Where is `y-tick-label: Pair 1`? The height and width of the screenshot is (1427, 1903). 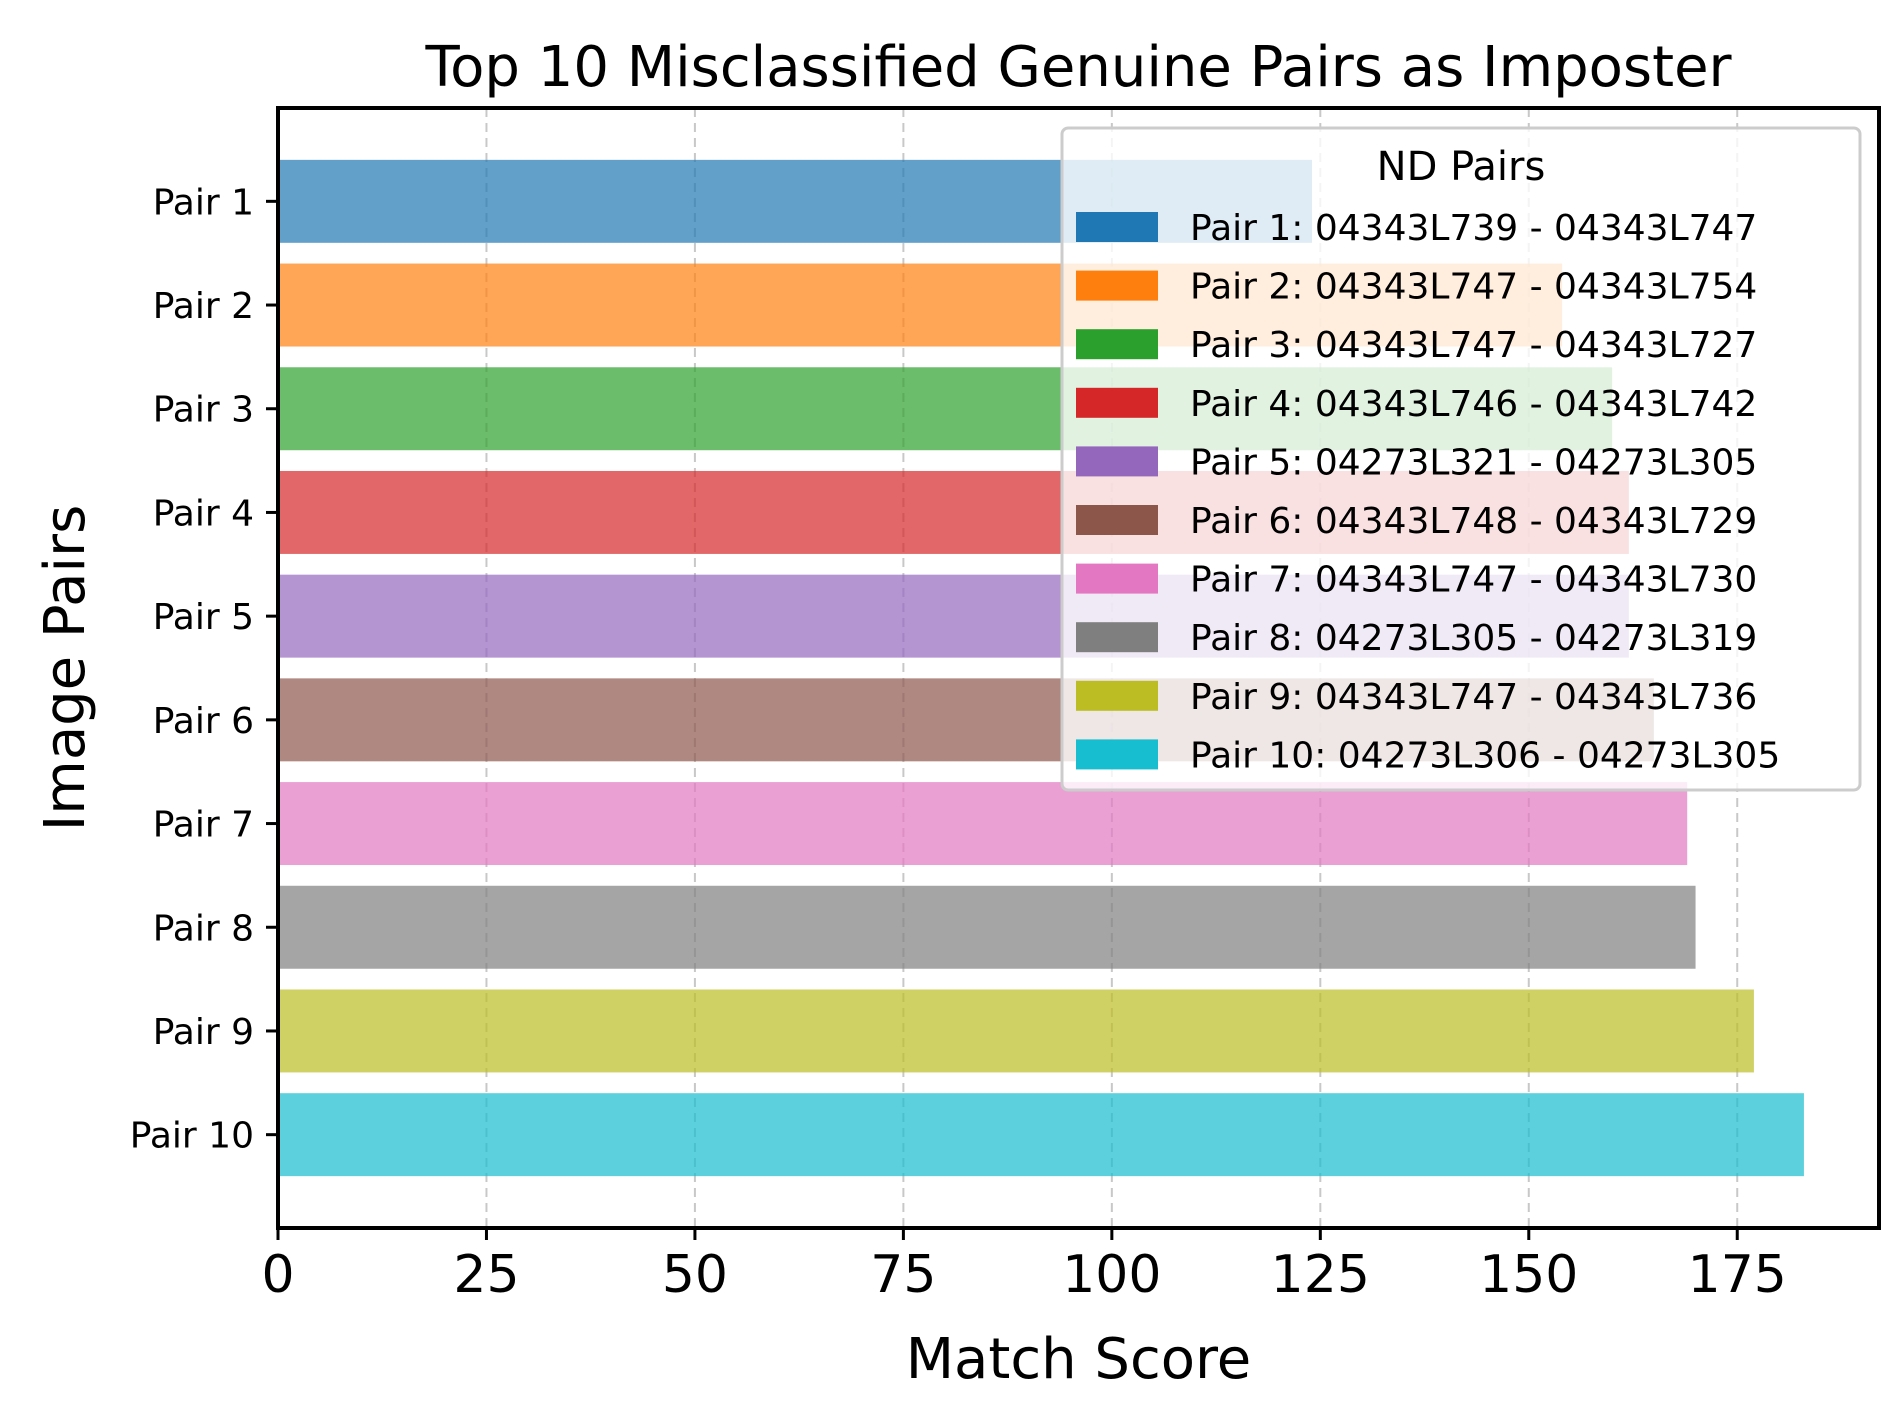
y-tick-label: Pair 1 is located at coordinates (203, 202).